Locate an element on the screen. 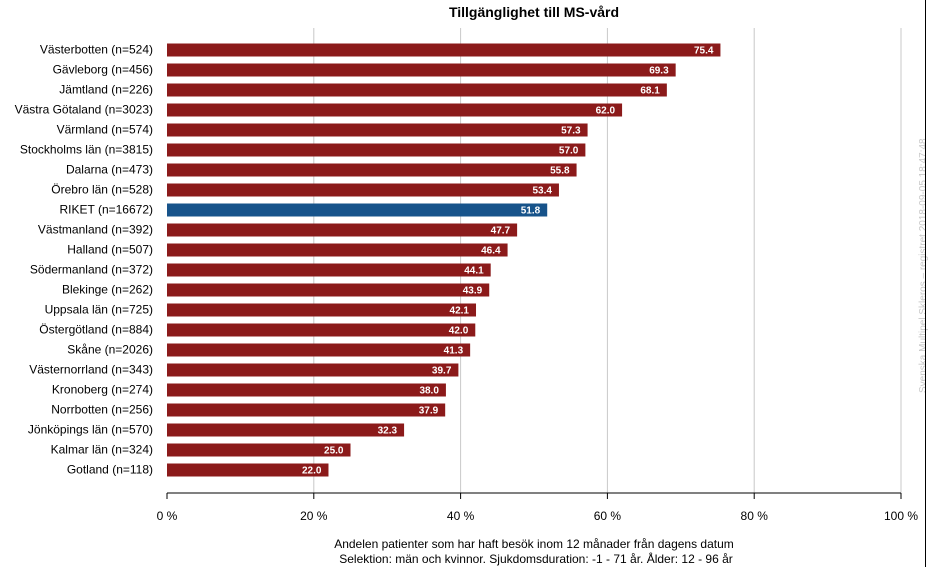 Image resolution: width=928 pixels, height=567 pixels. value-label: 46.4 is located at coordinates (491, 251).